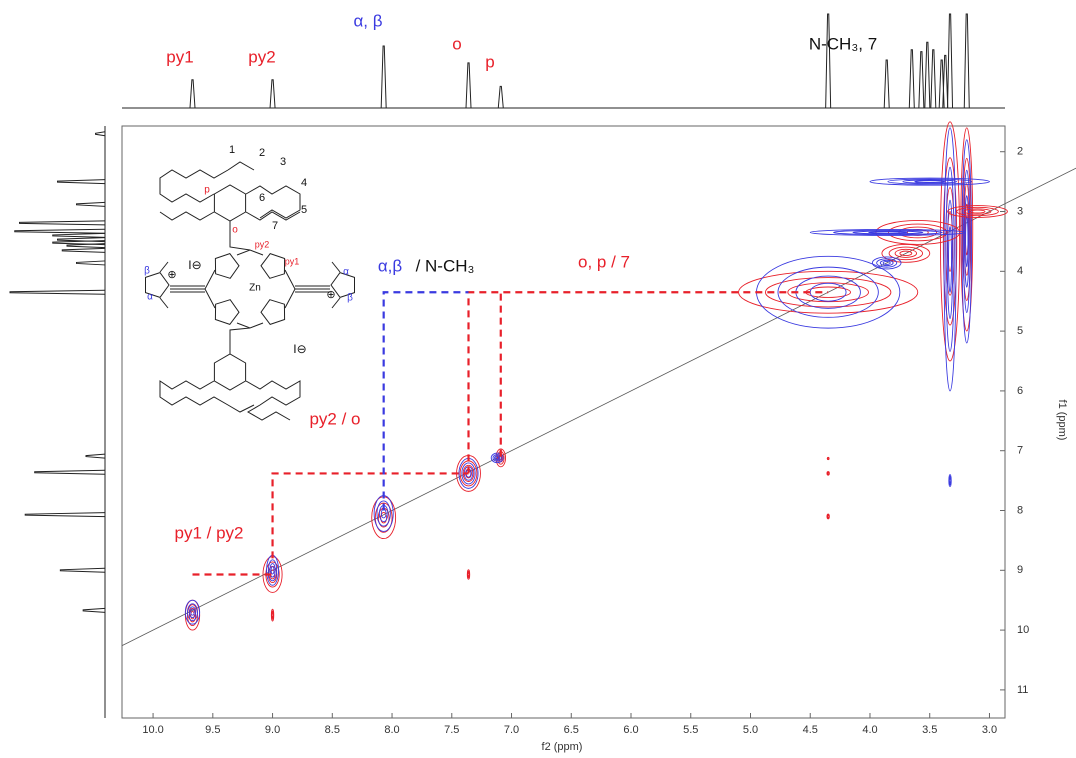 The width and height of the screenshot is (1076, 758). What do you see at coordinates (207, 190) in the screenshot?
I see `structure-label: p` at bounding box center [207, 190].